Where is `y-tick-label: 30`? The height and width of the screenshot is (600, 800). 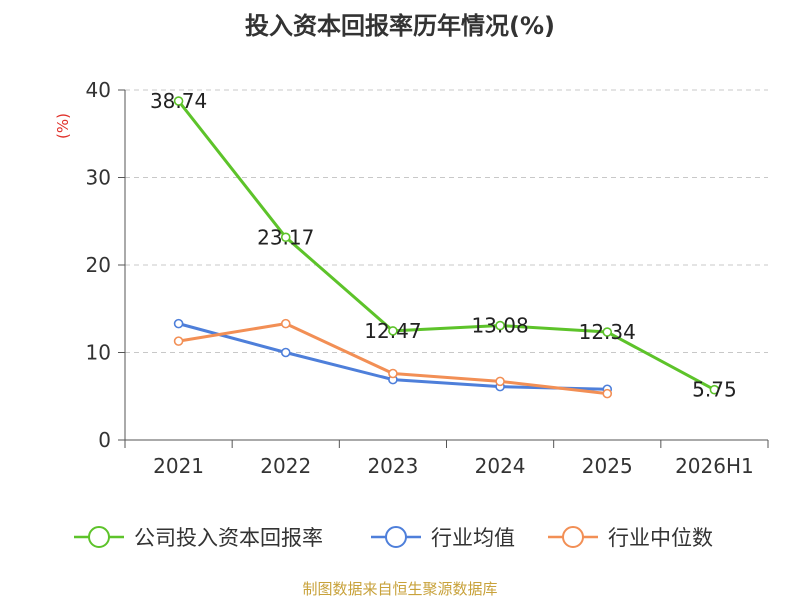
y-tick-label: 30 is located at coordinates (98, 178).